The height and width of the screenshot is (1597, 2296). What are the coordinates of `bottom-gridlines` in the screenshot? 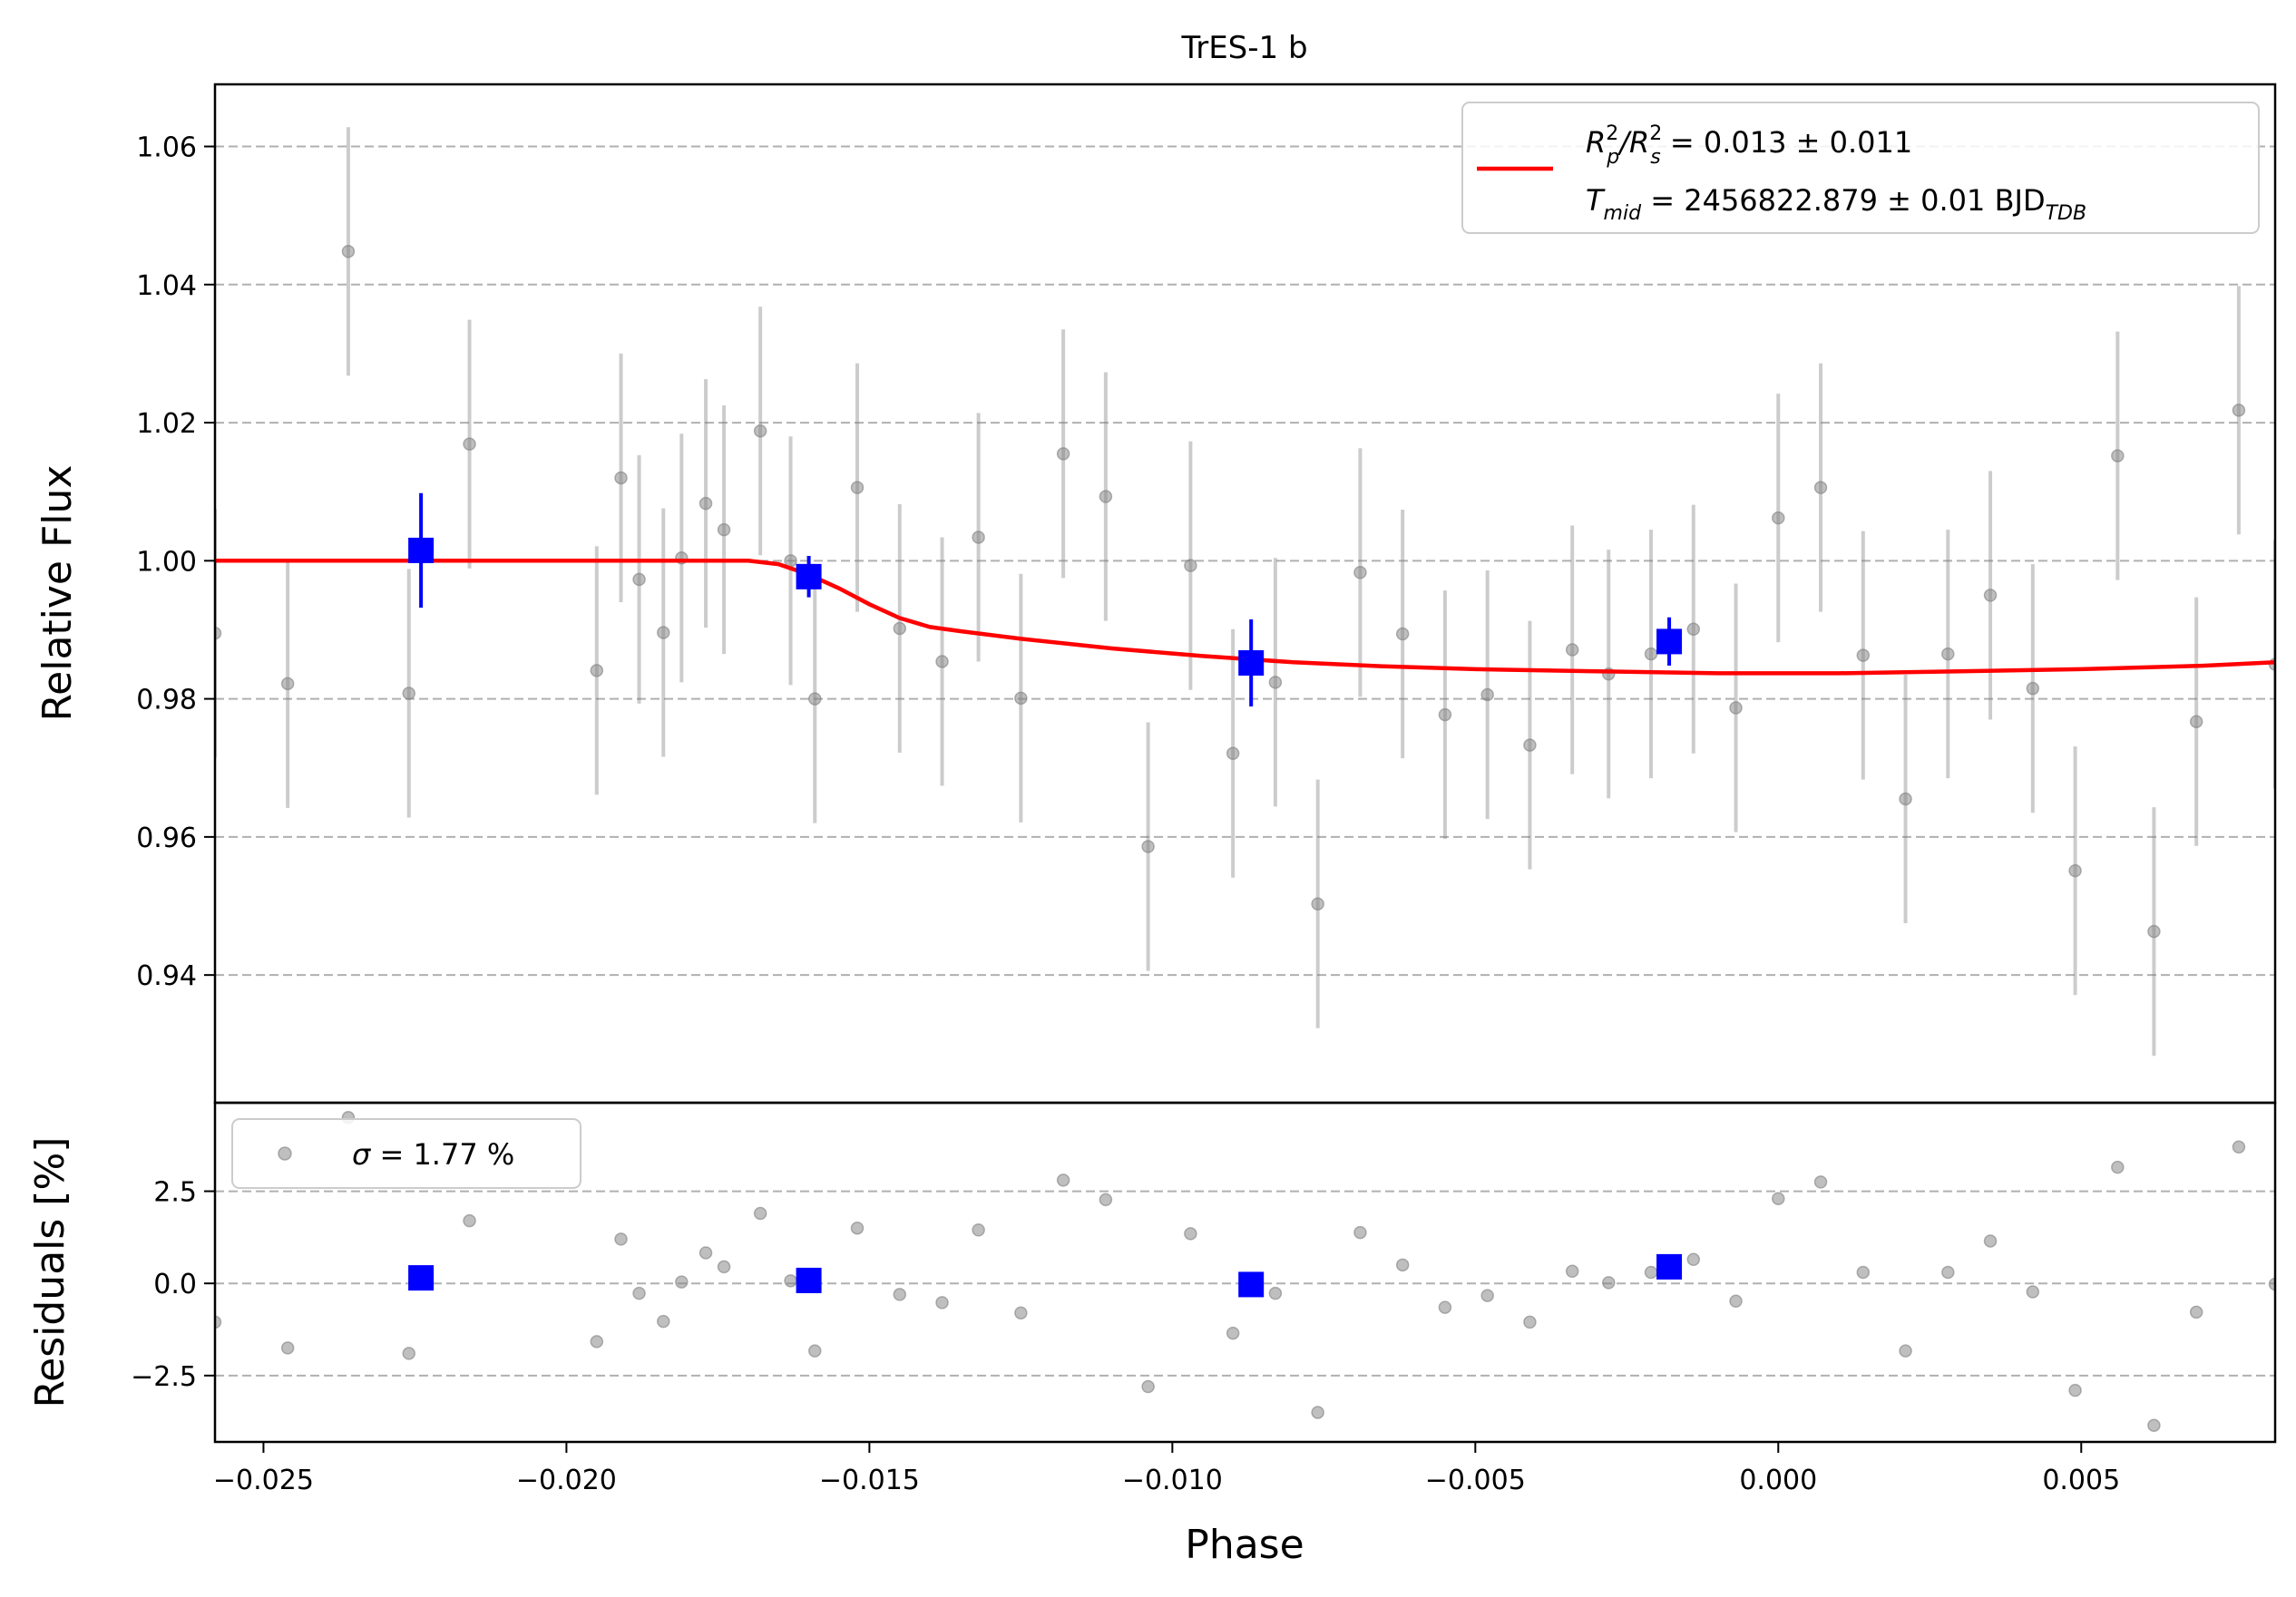 It's located at (1245, 1283).